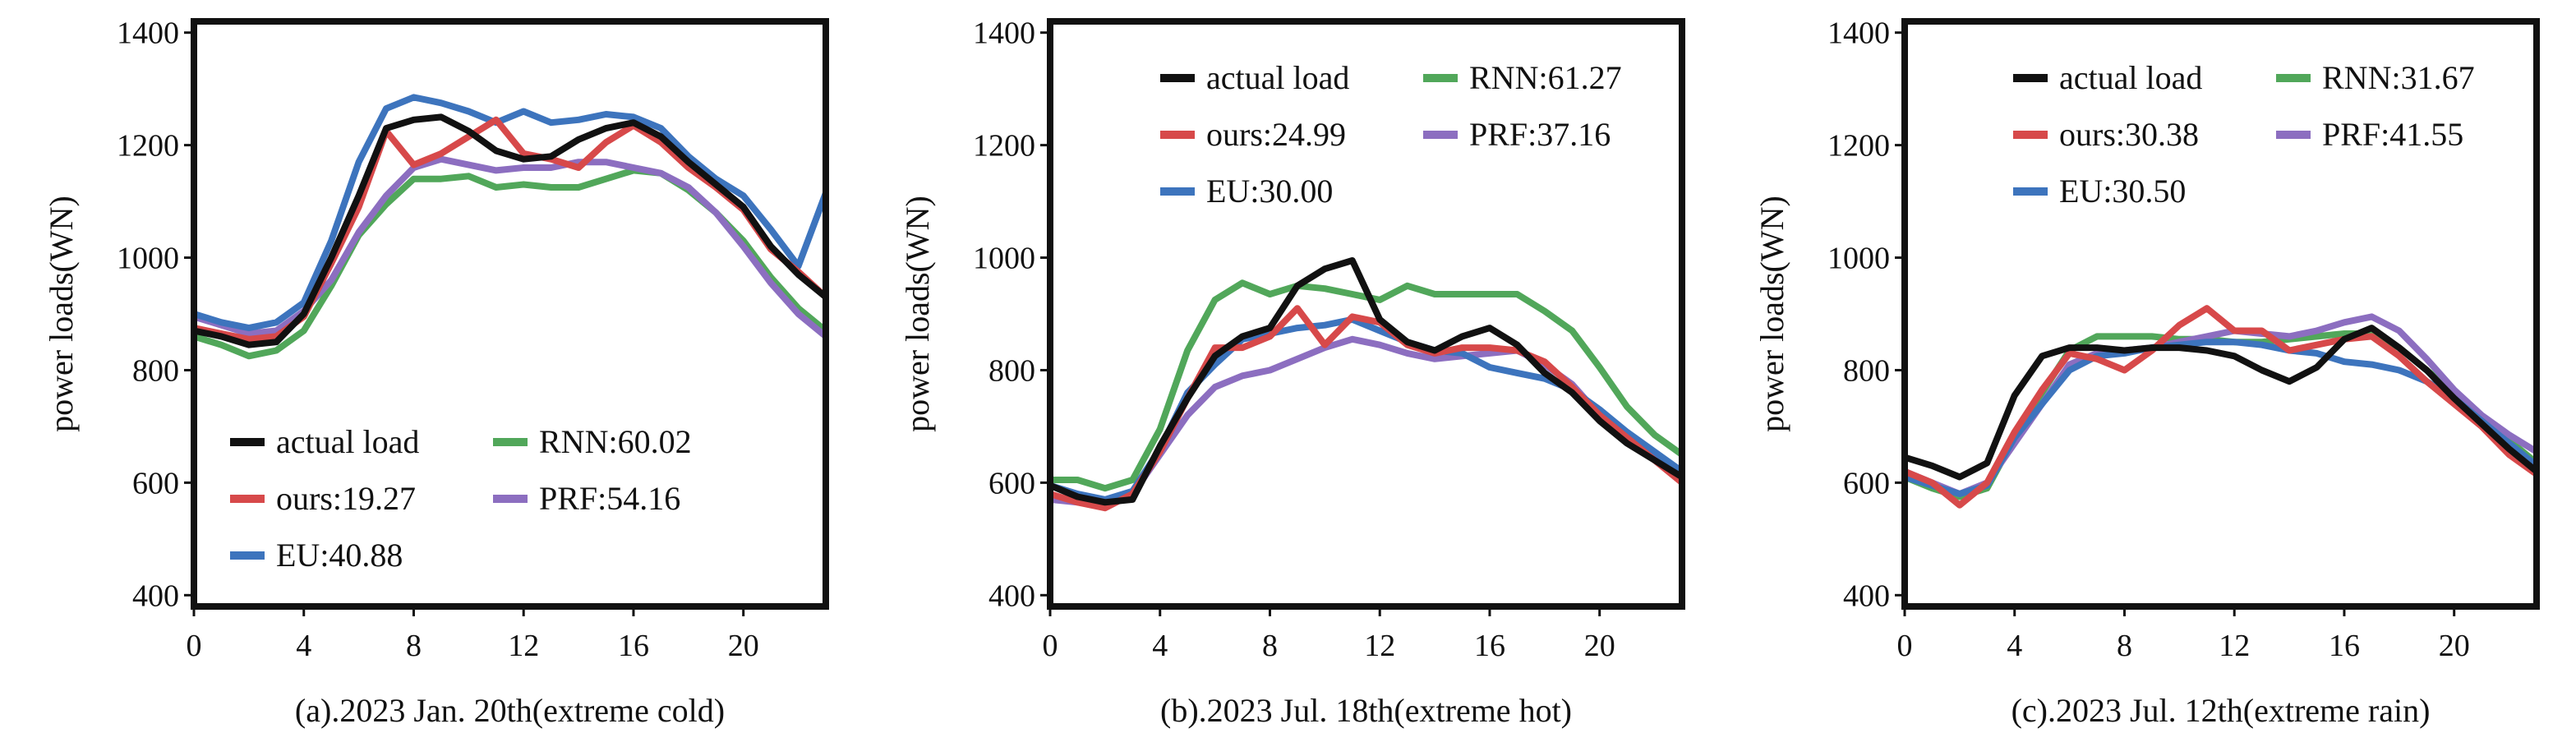 Image resolution: width=2576 pixels, height=756 pixels. I want to click on legend-label: EU:40.88, so click(339, 555).